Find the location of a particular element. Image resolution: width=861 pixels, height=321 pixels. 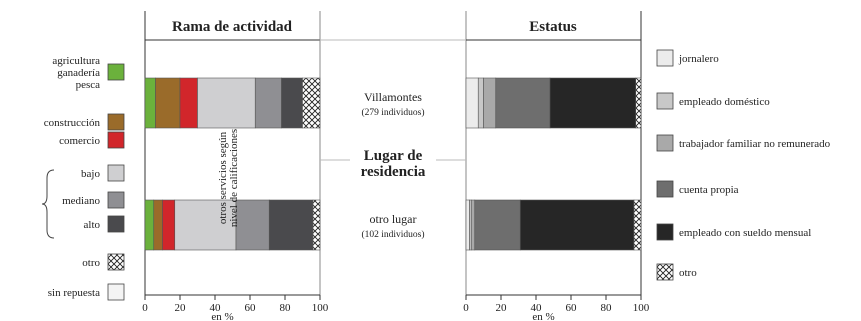

legend-swatch-jor is located at coordinates (665, 58).